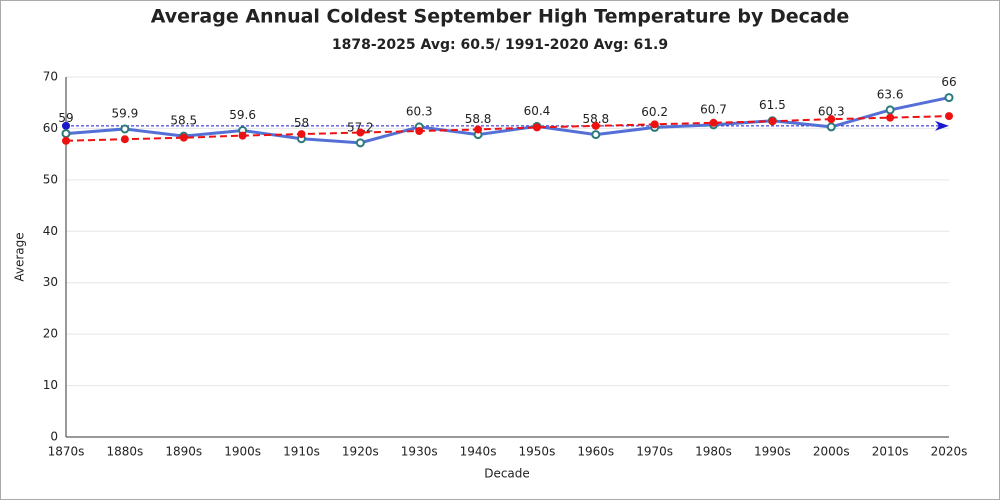 The height and width of the screenshot is (500, 1000). I want to click on y-tick-label: 40, so click(50, 231).